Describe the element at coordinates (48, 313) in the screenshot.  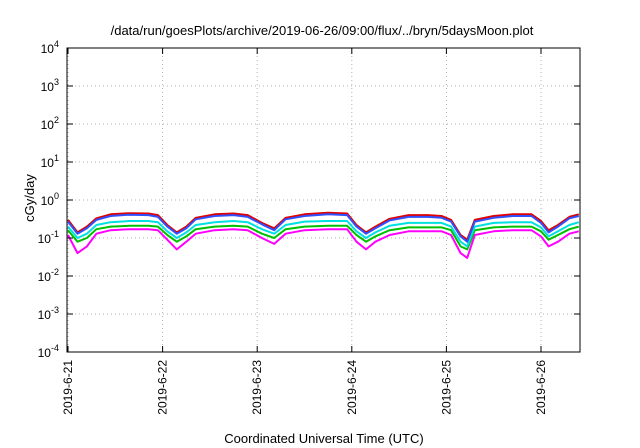
I see `y-tick-label: 10⁻³` at that location.